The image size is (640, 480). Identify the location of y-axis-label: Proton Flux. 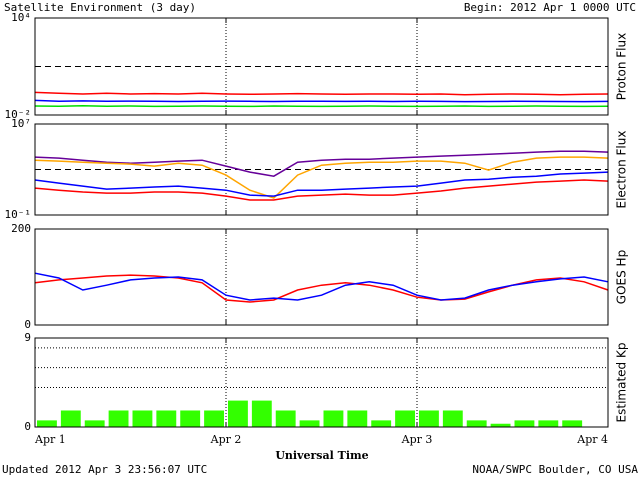
(622, 66).